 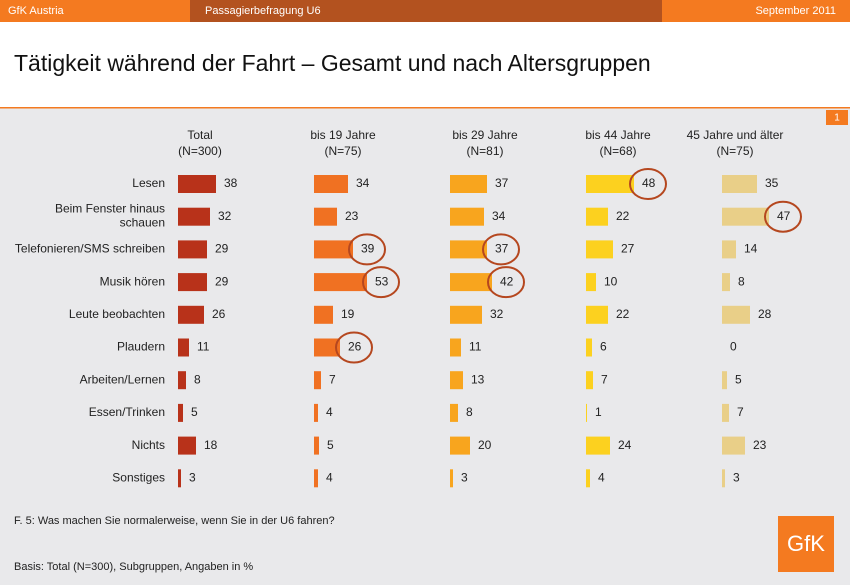 I want to click on series-subtitle: (N=81), so click(x=484, y=151).